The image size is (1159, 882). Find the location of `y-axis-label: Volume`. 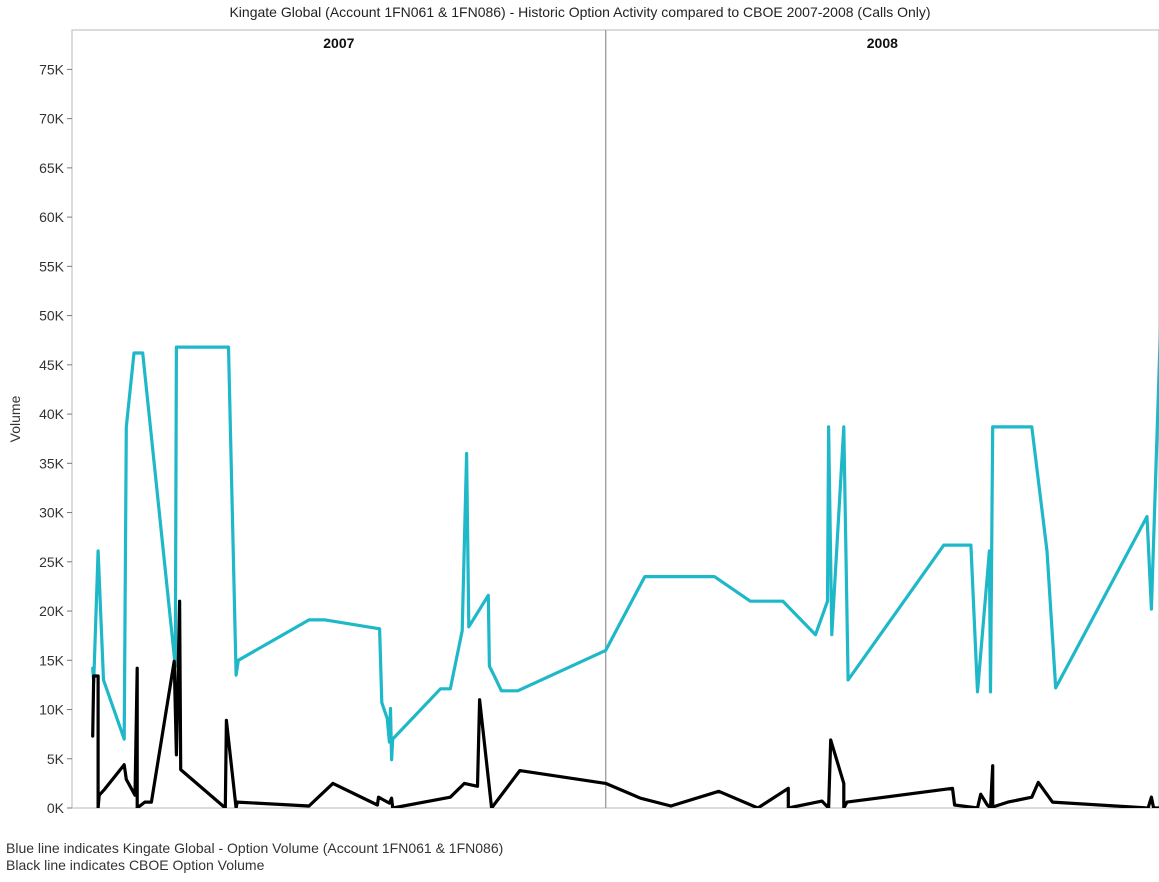

y-axis-label: Volume is located at coordinates (15, 418).